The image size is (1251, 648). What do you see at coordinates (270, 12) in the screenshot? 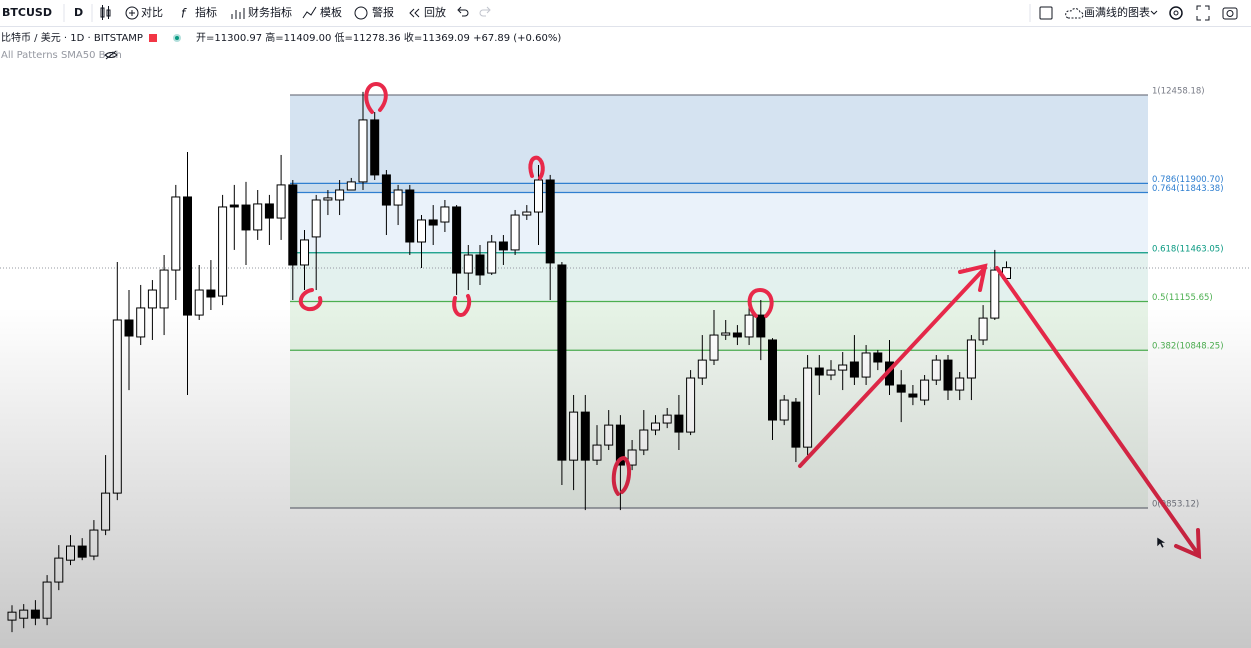
I see `toolbar-button: 财务指标` at bounding box center [270, 12].